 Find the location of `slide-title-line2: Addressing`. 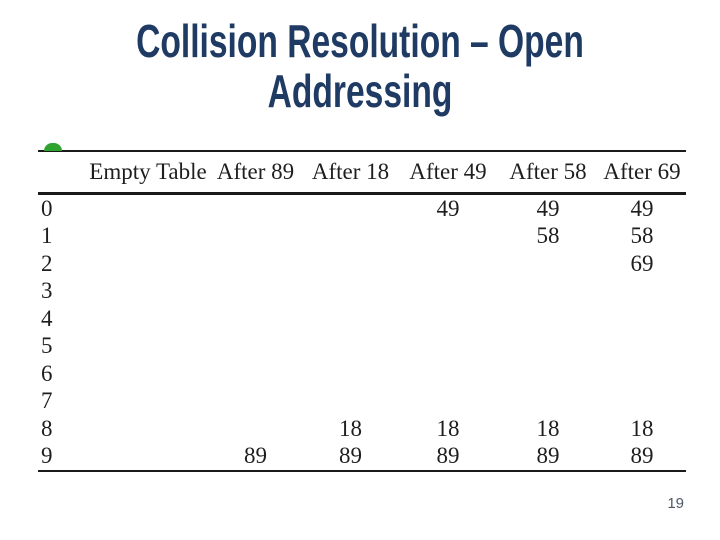

slide-title-line2: Addressing is located at coordinates (360, 91).